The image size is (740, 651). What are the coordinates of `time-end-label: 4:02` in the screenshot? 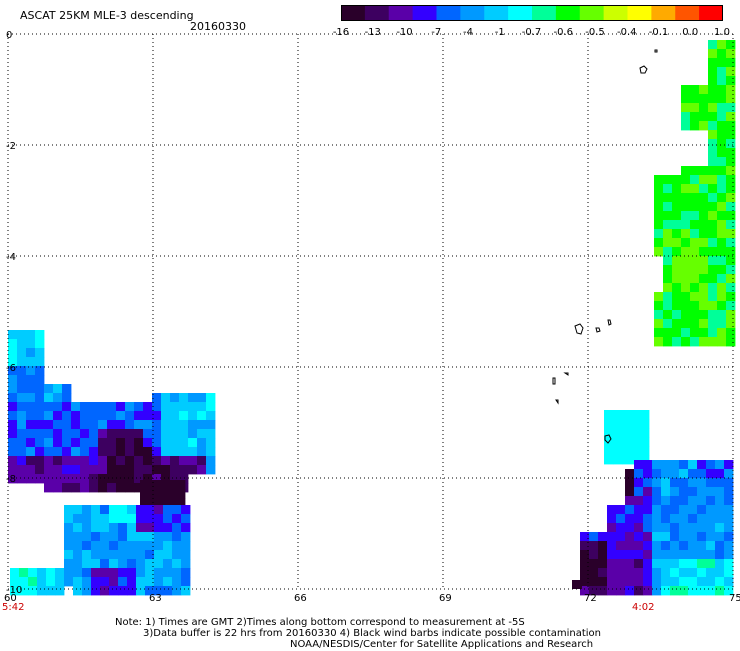 It's located at (643, 606).